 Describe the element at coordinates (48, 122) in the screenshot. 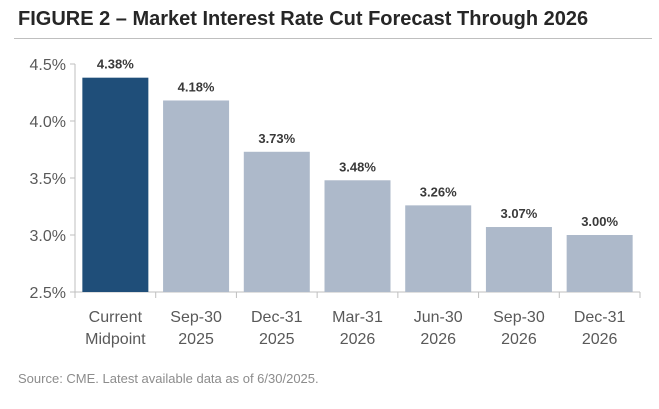

I see `y-tick-label: 4.0%` at that location.